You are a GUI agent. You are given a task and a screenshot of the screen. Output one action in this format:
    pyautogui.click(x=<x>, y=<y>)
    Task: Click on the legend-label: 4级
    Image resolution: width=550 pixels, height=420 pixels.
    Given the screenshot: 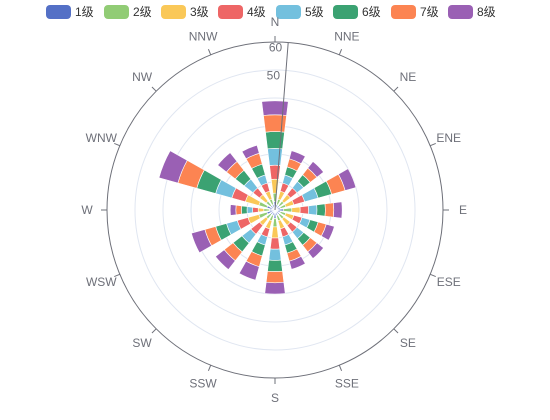 What is the action you would take?
    pyautogui.click(x=256, y=12)
    